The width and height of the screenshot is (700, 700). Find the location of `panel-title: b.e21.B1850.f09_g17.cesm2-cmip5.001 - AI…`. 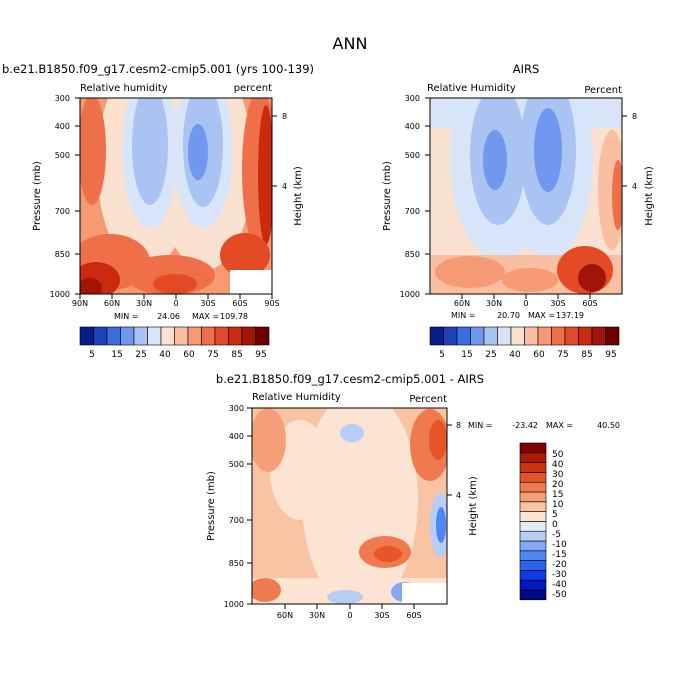

panel-title: b.e21.B1850.f09_g17.cesm2-cmip5.001 - AI… is located at coordinates (350, 379).